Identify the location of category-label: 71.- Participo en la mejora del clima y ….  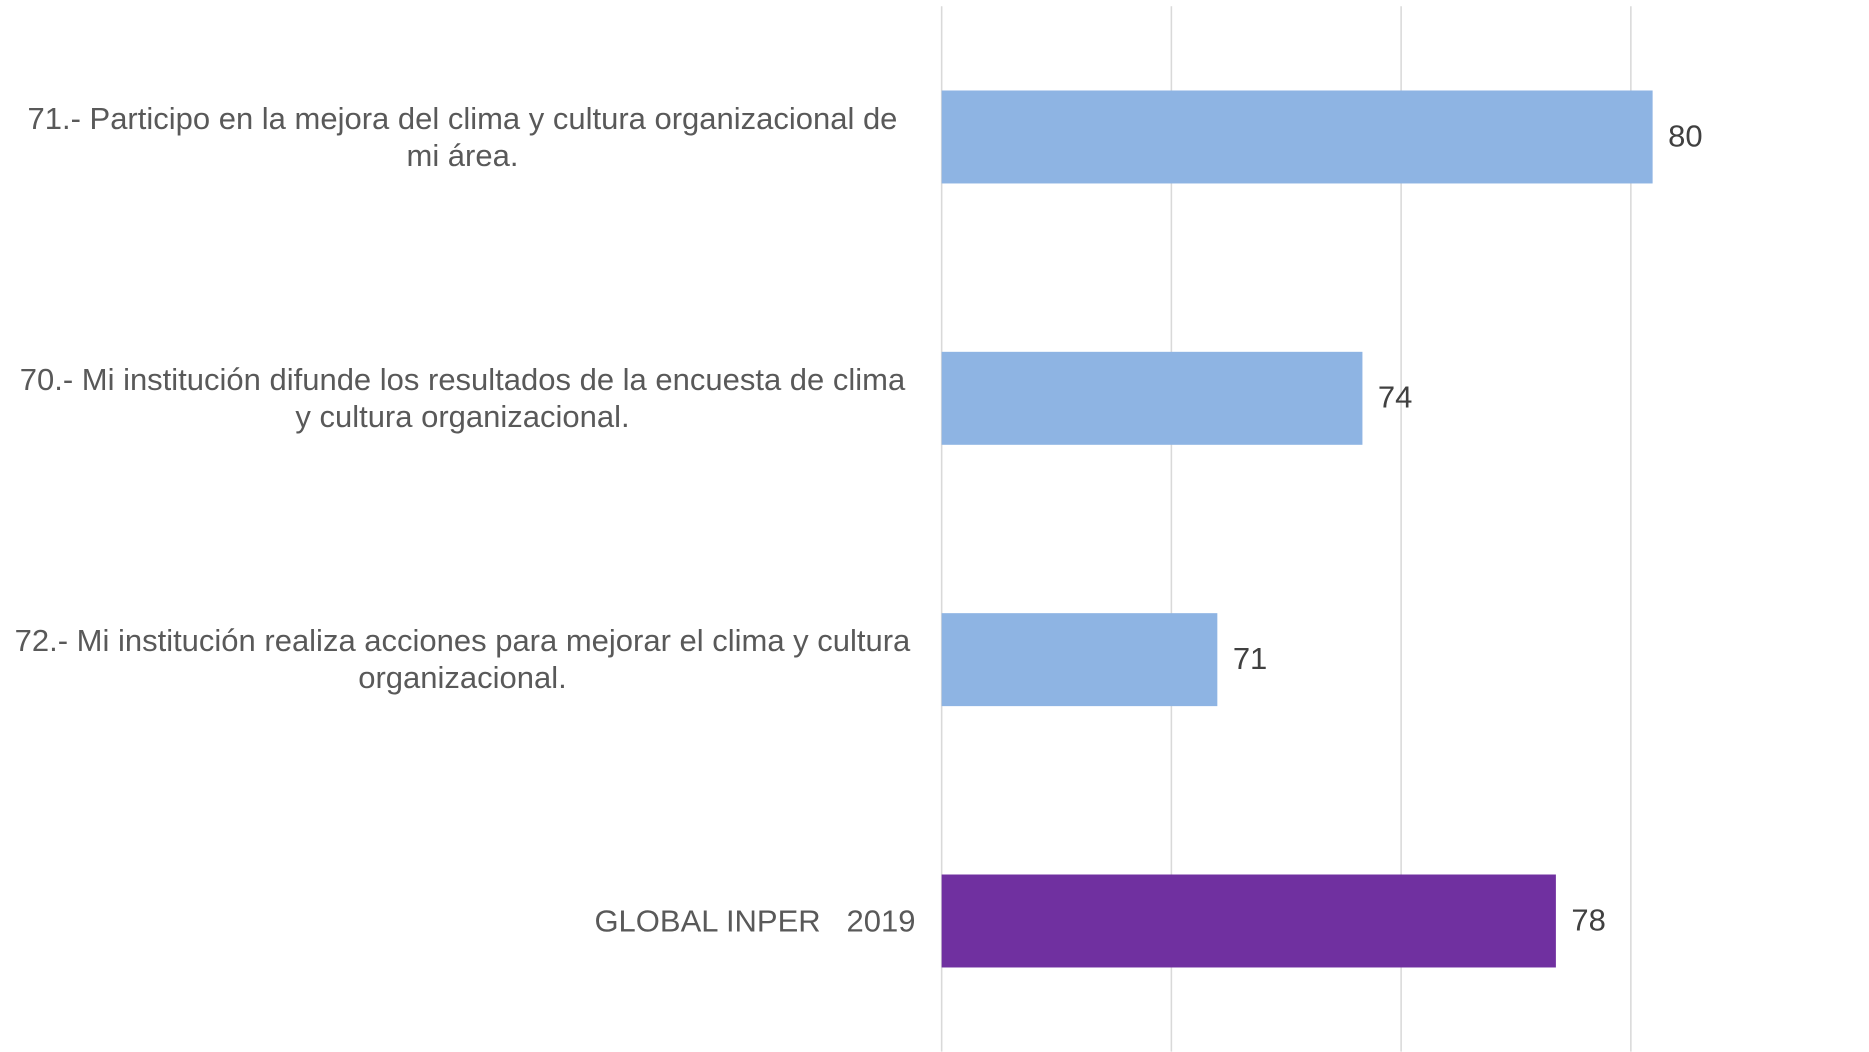
(467, 136).